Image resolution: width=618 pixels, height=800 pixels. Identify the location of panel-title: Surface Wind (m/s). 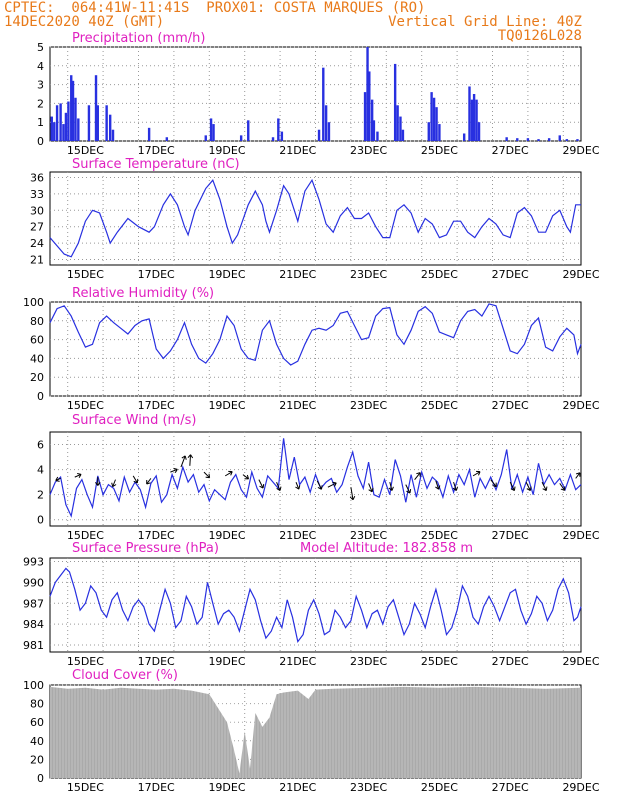
(134, 420).